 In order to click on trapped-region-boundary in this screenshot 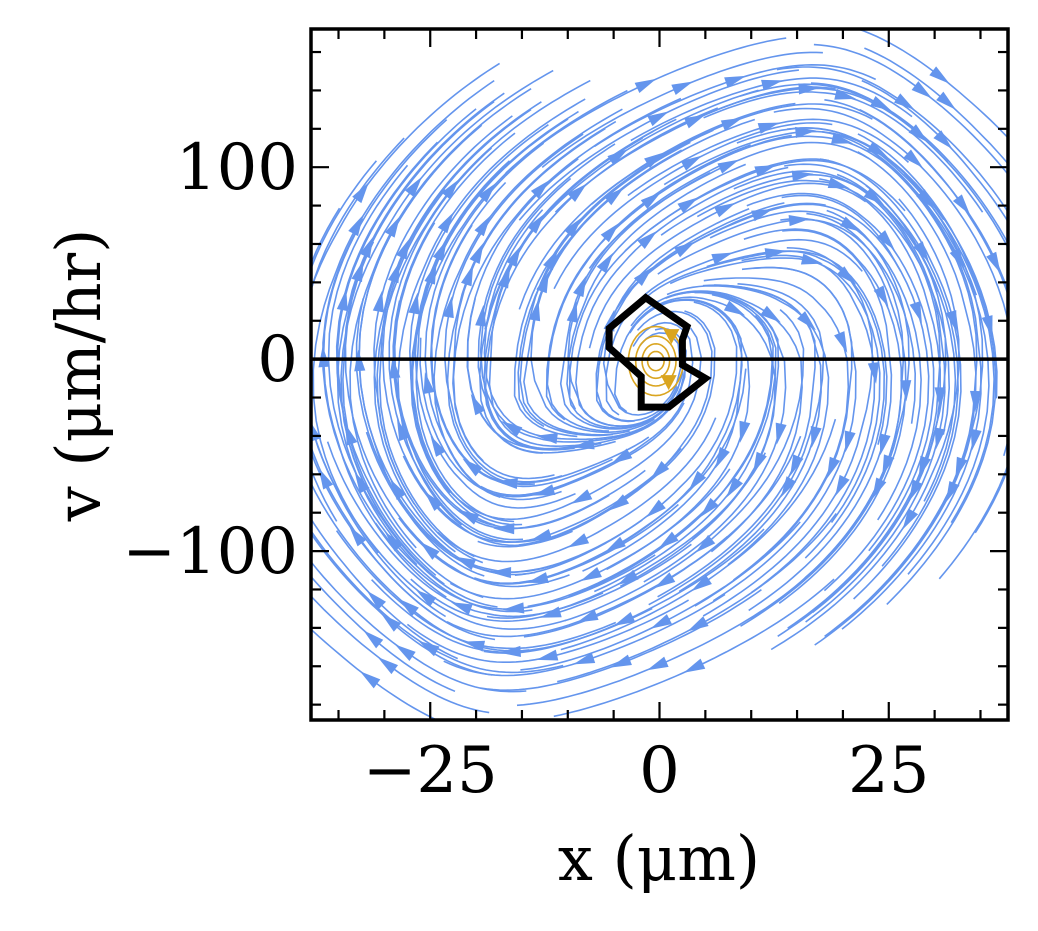, I will do `click(658, 352)`.